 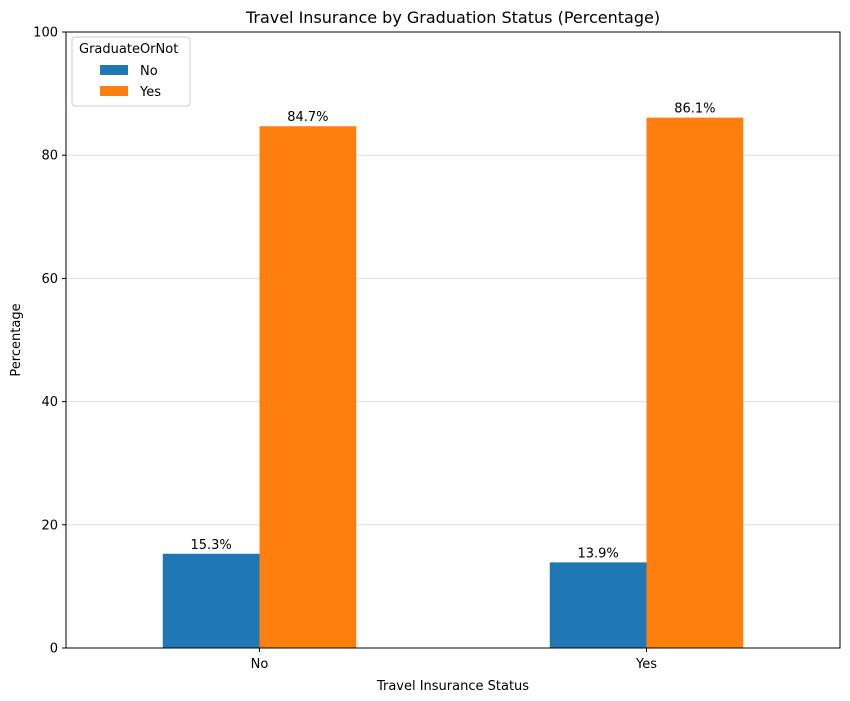 I want to click on data-label: 86.1%, so click(x=694, y=109).